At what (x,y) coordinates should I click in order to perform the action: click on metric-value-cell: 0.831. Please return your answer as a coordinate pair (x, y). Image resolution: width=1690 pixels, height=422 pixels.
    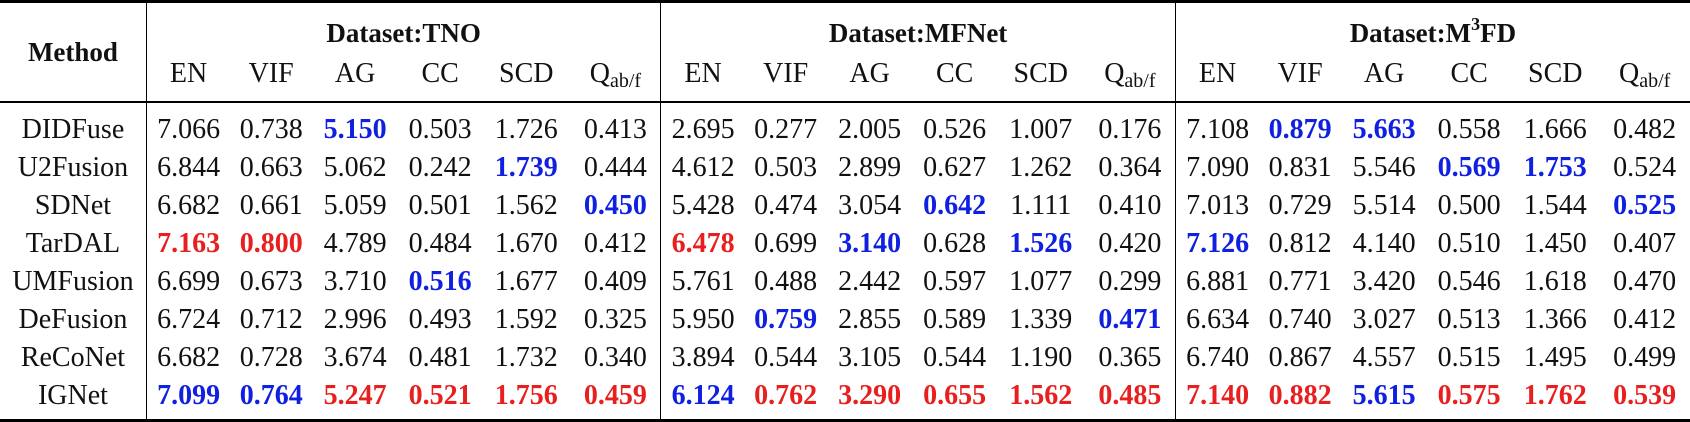
    Looking at the image, I should click on (1300, 167).